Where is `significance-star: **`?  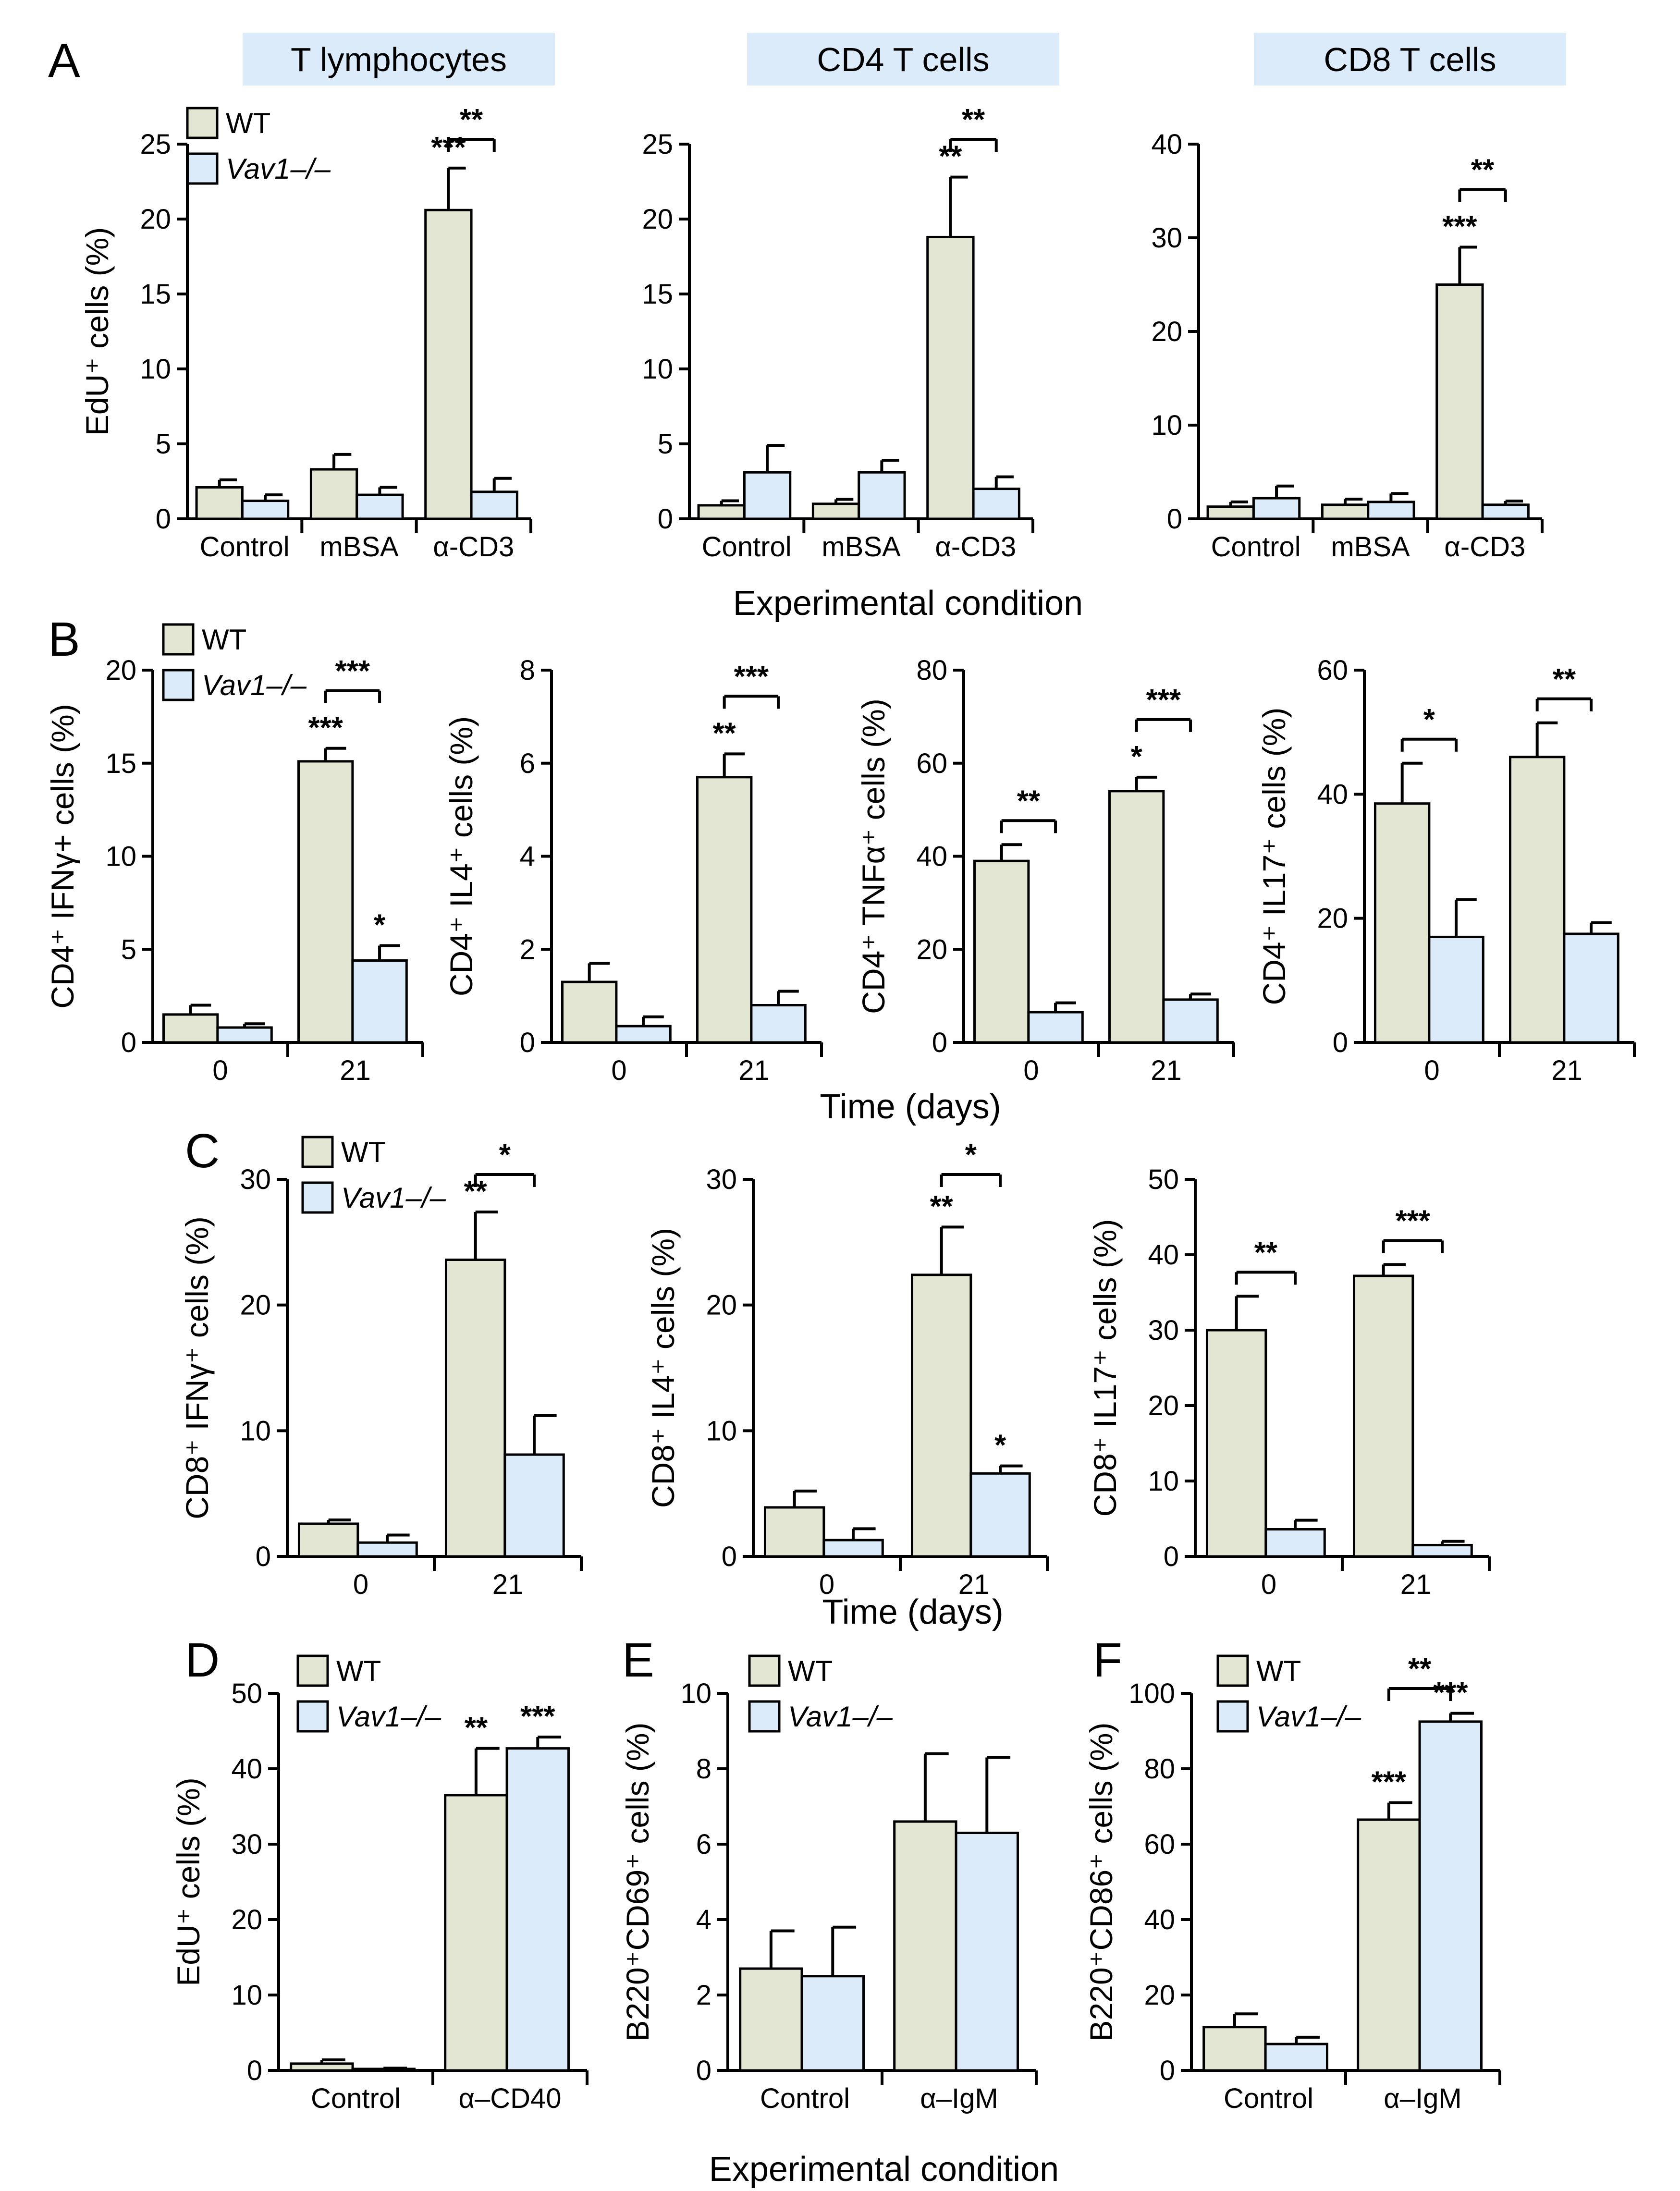 significance-star: ** is located at coordinates (476, 1728).